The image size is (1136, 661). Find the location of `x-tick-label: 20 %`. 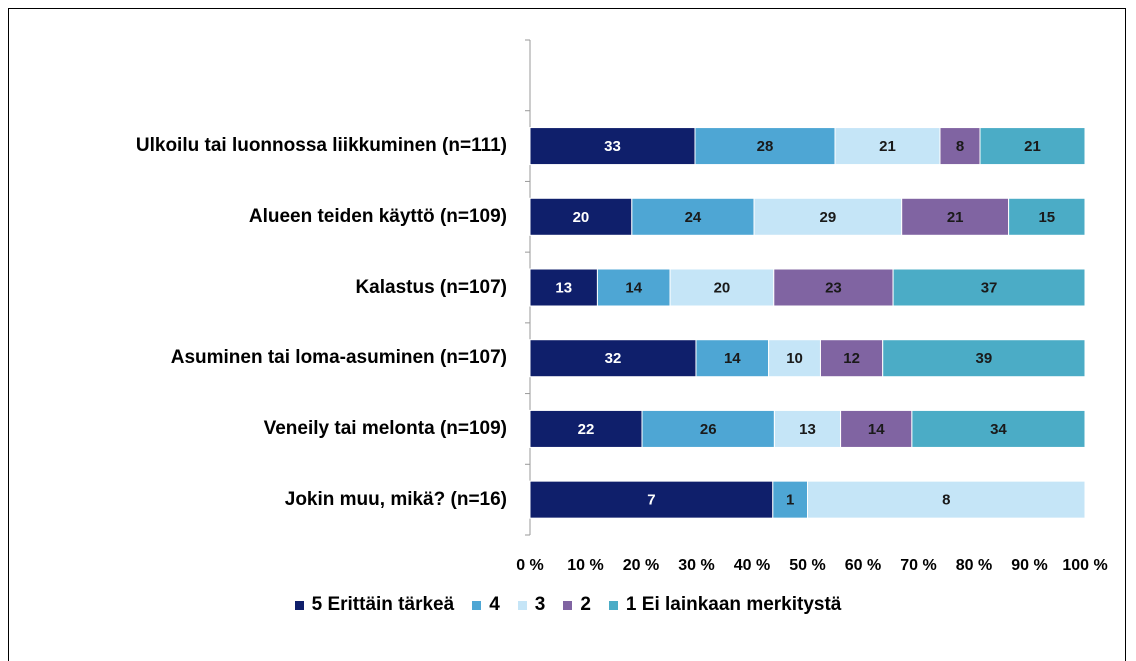

x-tick-label: 20 % is located at coordinates (641, 565).